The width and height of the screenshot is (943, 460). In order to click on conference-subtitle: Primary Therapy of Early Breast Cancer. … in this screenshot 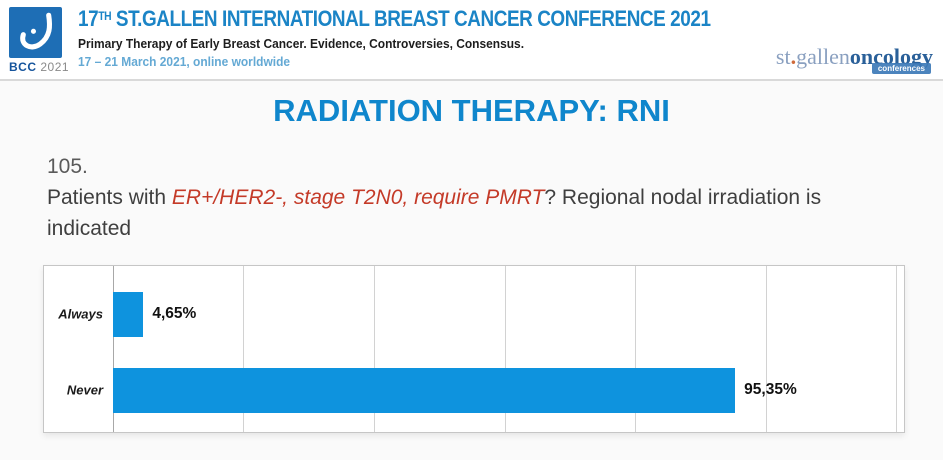, I will do `click(301, 43)`.